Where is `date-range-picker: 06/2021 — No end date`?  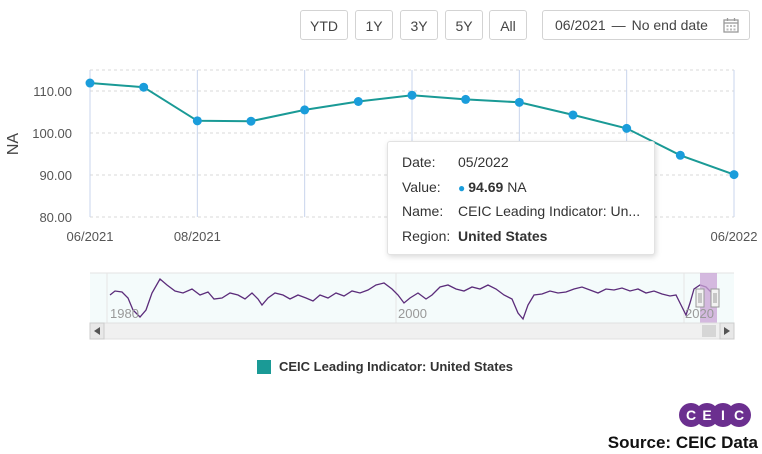 date-range-picker: 06/2021 — No end date is located at coordinates (646, 25).